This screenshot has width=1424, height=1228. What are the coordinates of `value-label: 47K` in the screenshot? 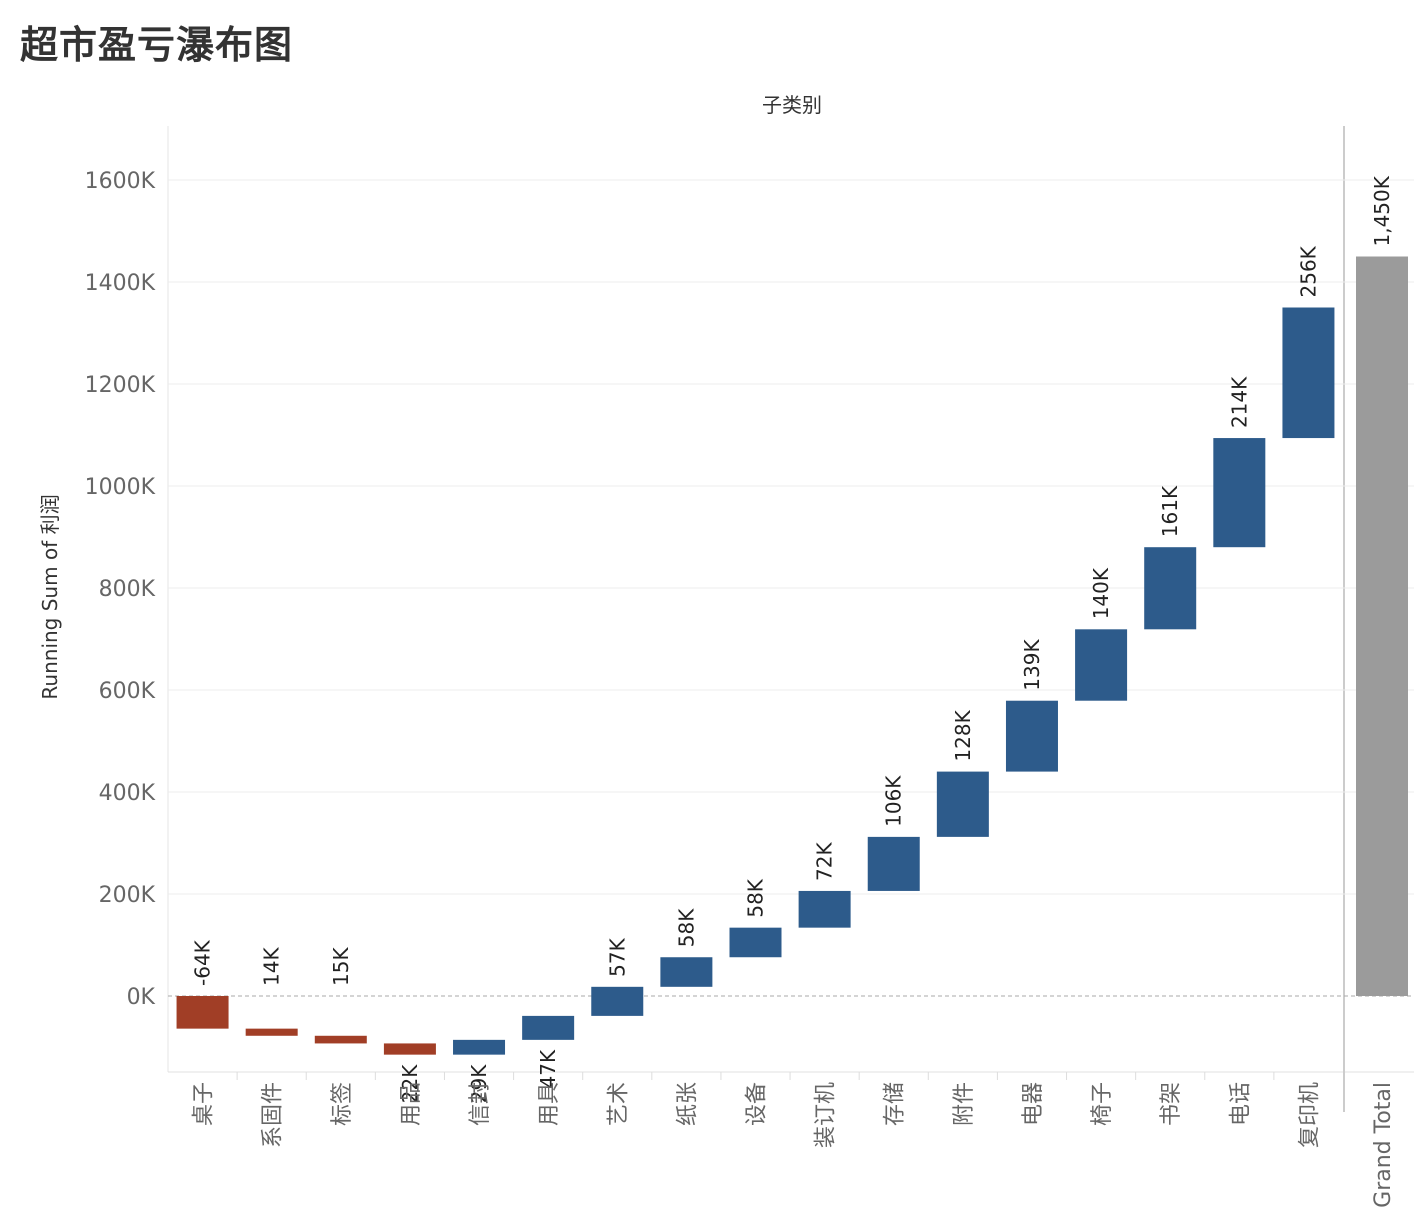 It's located at (548, 1068).